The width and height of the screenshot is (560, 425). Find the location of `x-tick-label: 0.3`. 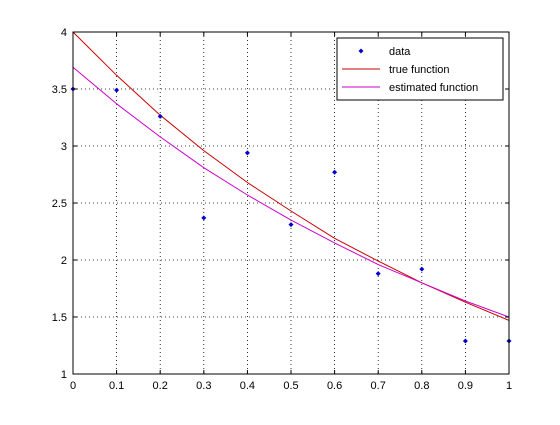

x-tick-label: 0.3 is located at coordinates (203, 386).